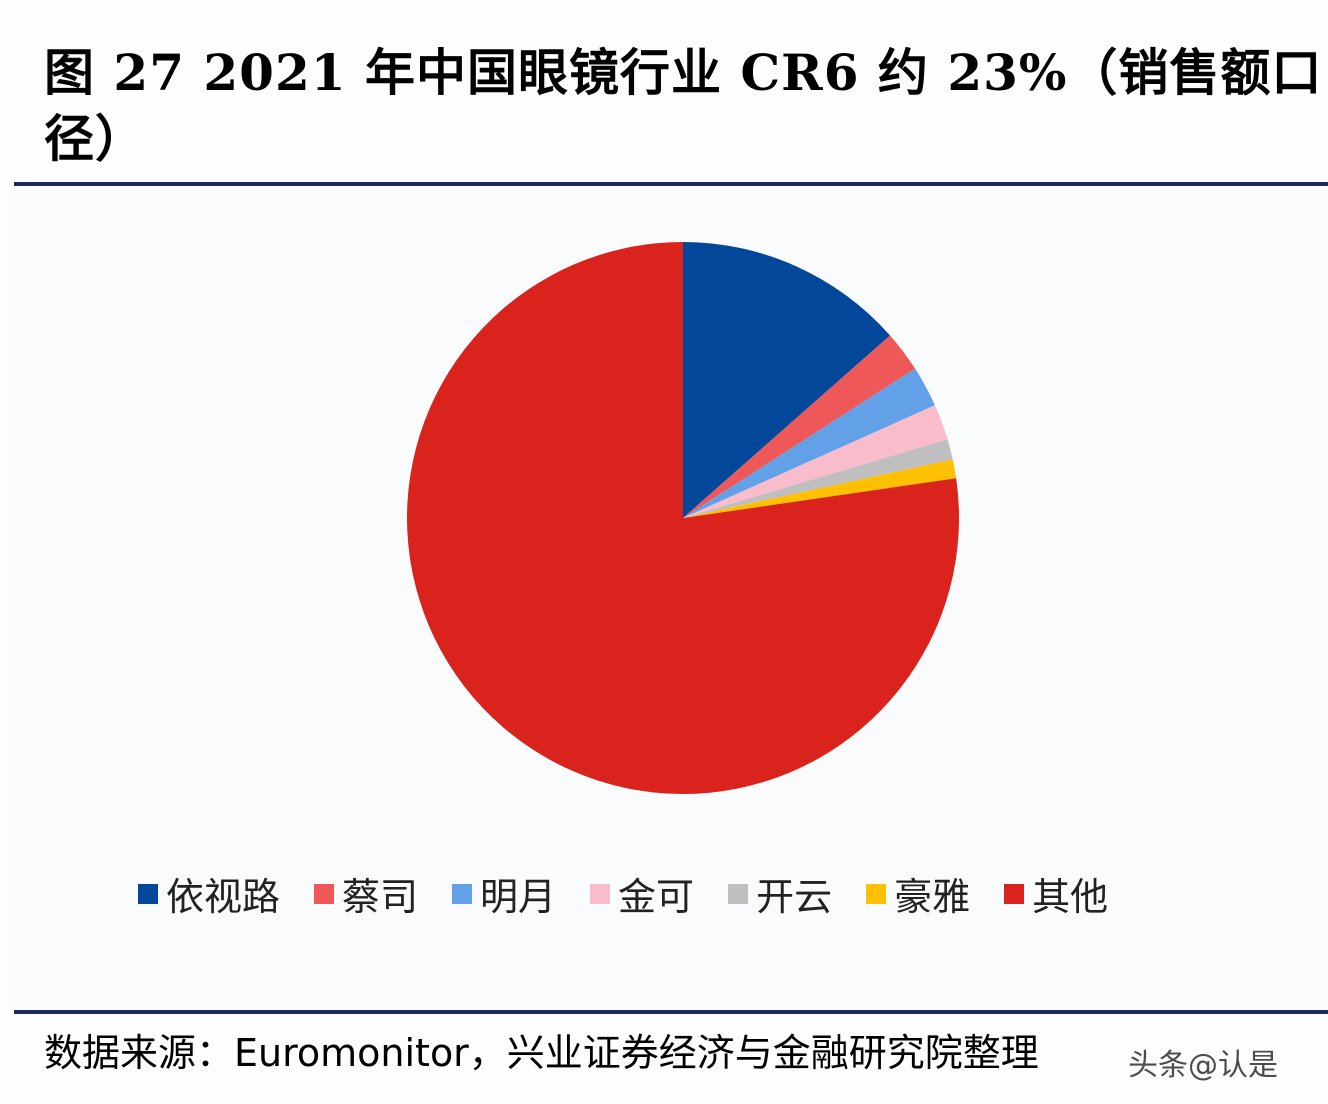  I want to click on legend-label: 开云, so click(794, 897).